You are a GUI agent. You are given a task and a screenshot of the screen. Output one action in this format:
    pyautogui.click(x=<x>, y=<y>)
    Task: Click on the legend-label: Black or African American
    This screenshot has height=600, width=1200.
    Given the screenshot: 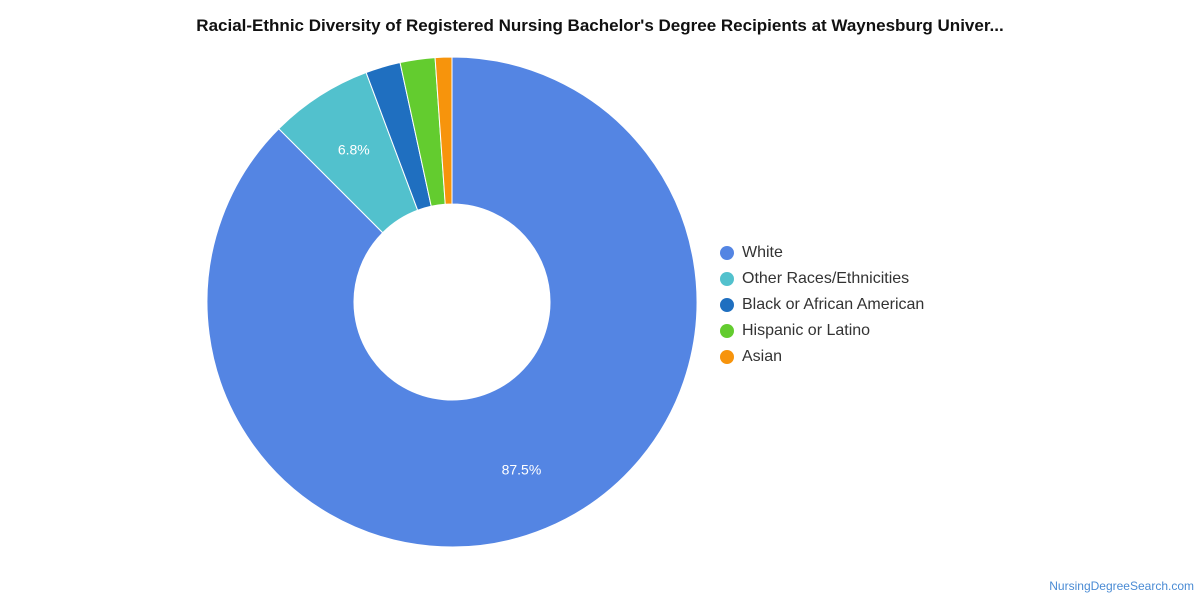 What is the action you would take?
    pyautogui.click(x=833, y=304)
    